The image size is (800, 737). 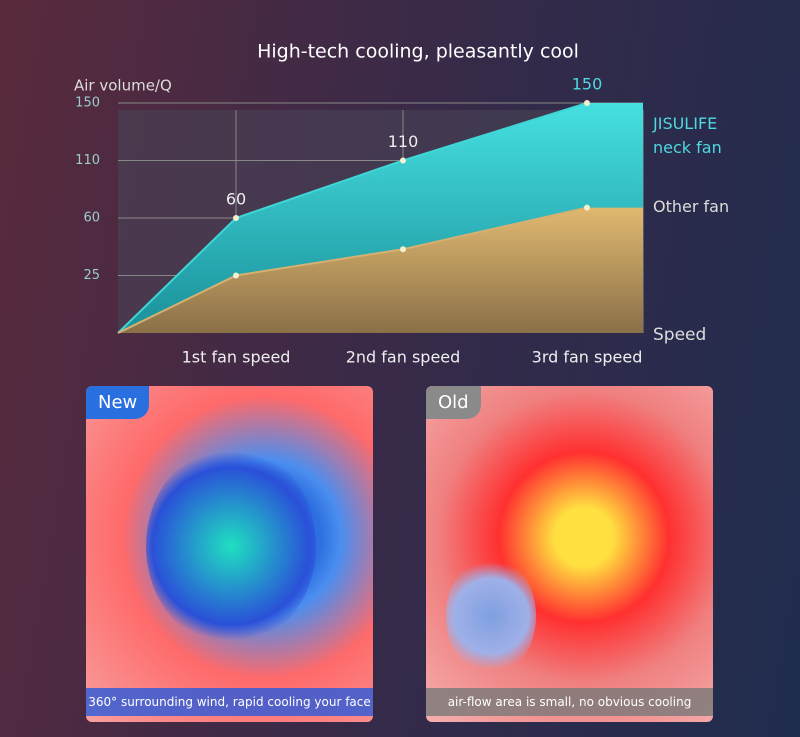 I want to click on x-tick-label: 1st fan speed, so click(x=236, y=357).